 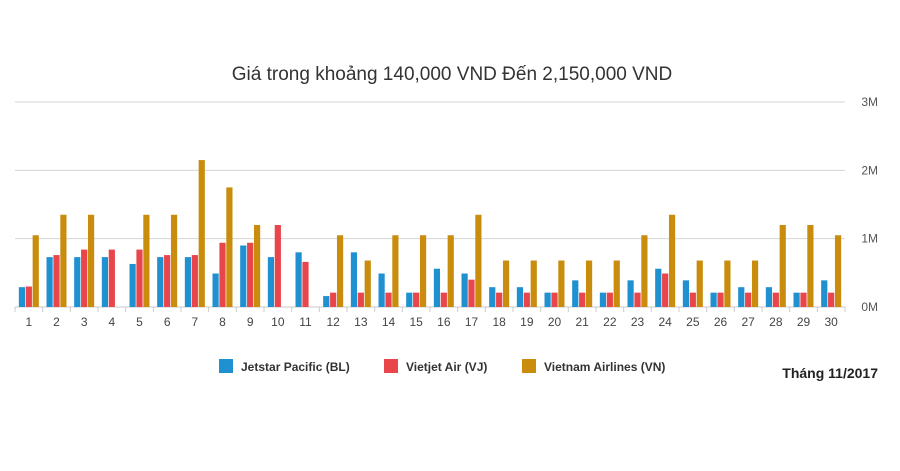 I want to click on x-tick-label: 5, so click(x=139, y=322).